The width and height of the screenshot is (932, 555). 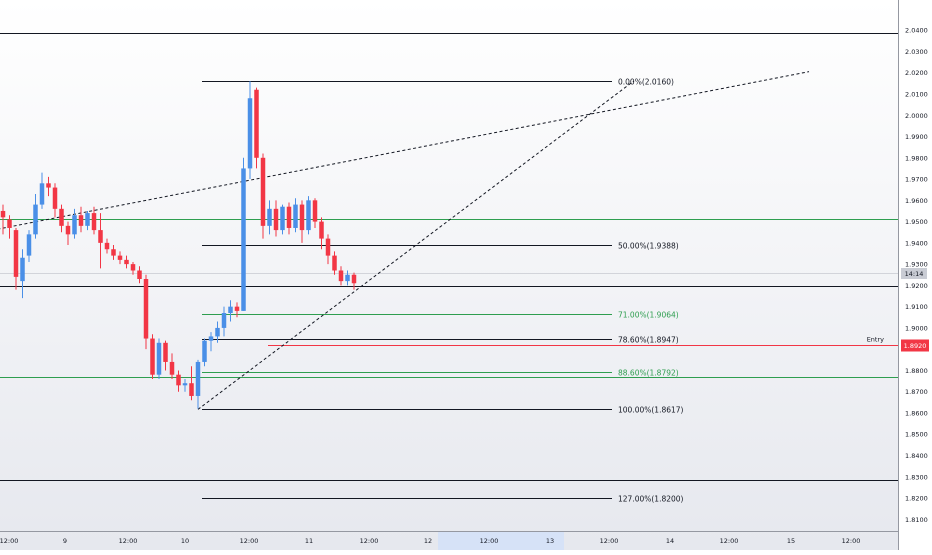 What do you see at coordinates (670, 541) in the screenshot?
I see `time-tick-label: 14` at bounding box center [670, 541].